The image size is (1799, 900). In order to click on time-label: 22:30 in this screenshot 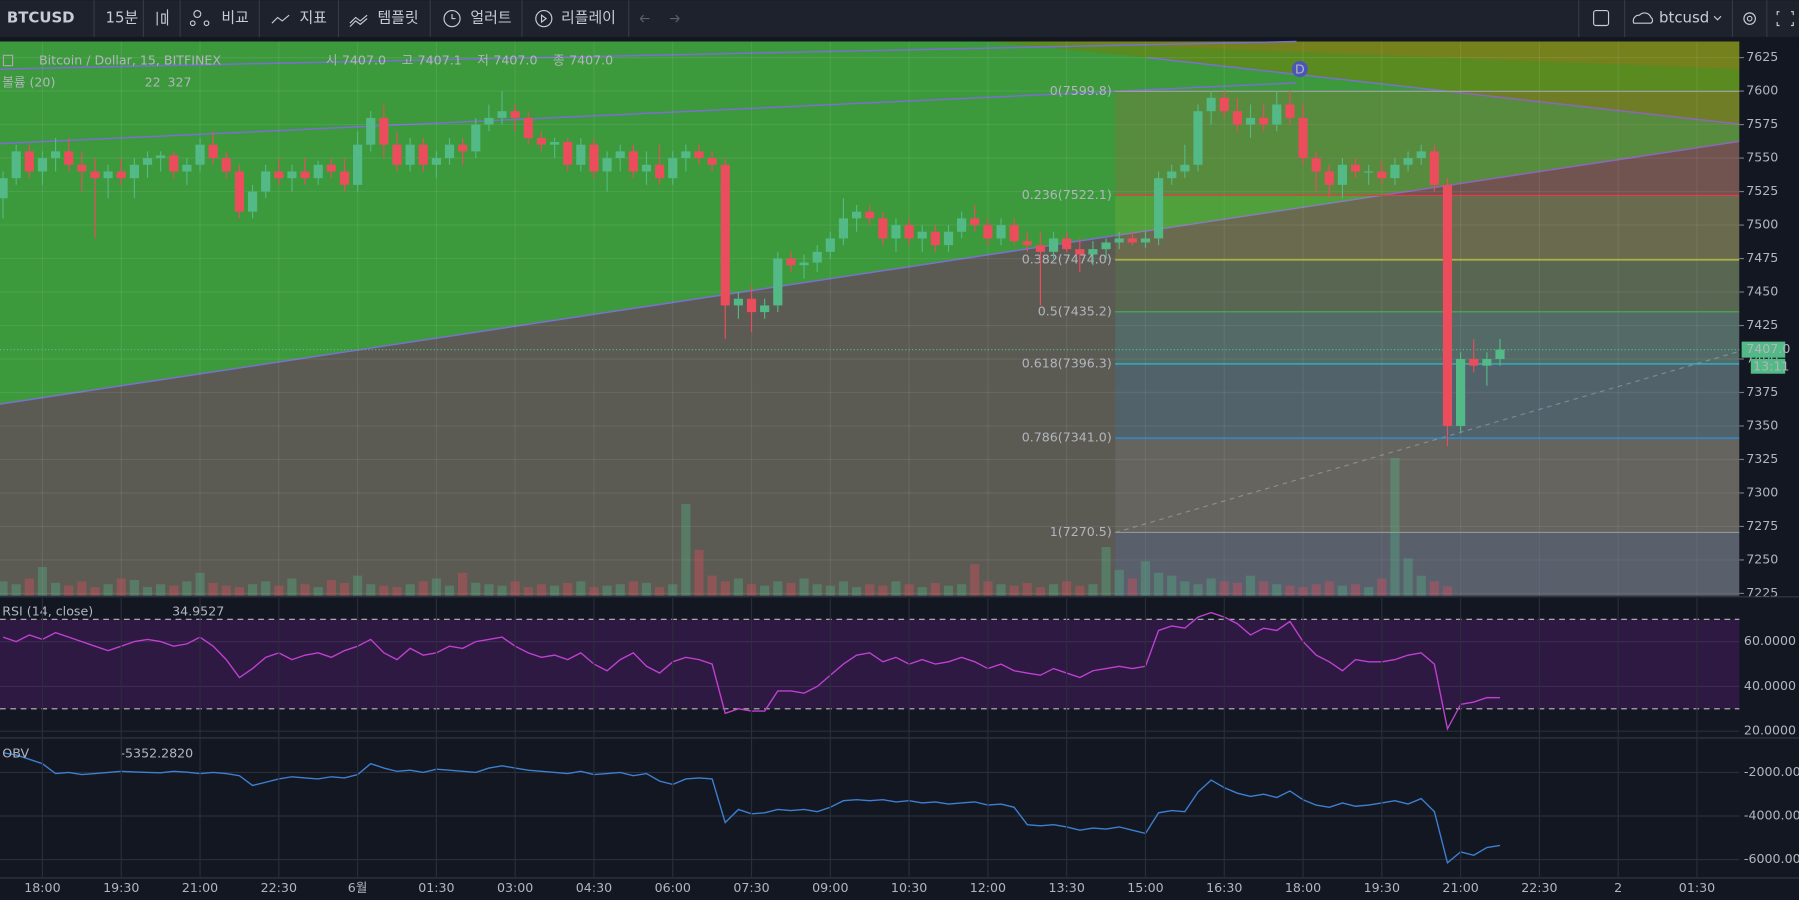, I will do `click(279, 887)`.